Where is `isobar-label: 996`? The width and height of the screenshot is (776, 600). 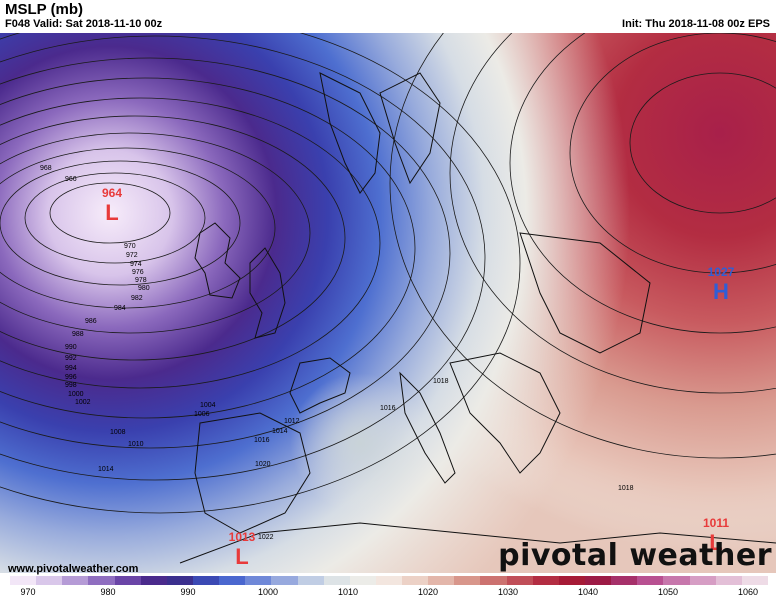
isobar-label: 996 is located at coordinates (71, 377).